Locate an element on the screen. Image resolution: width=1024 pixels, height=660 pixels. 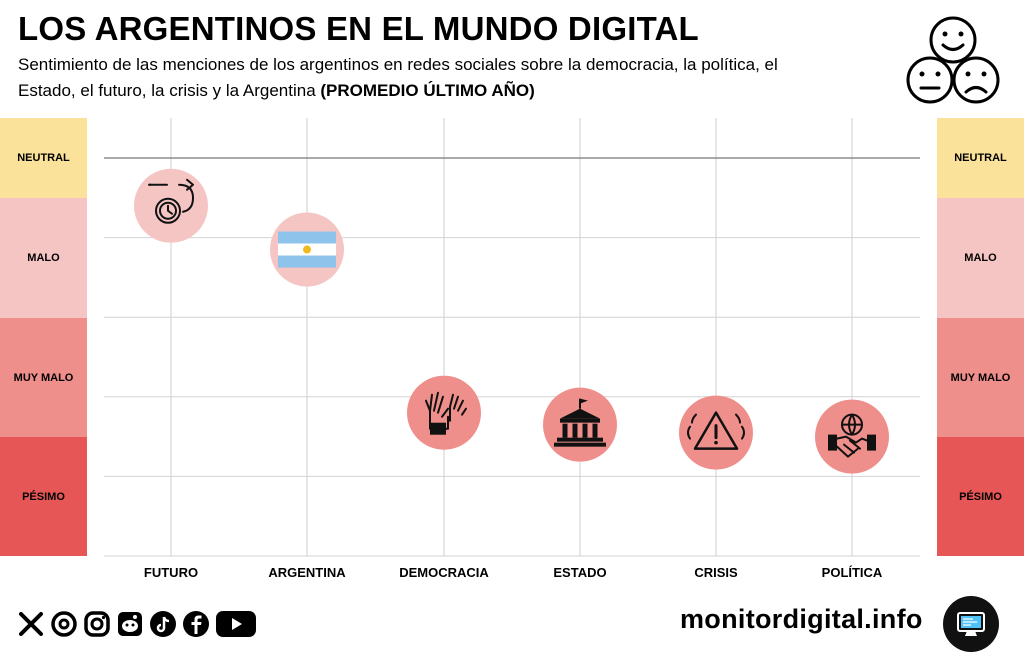
data-marker-política is located at coordinates (852, 436).